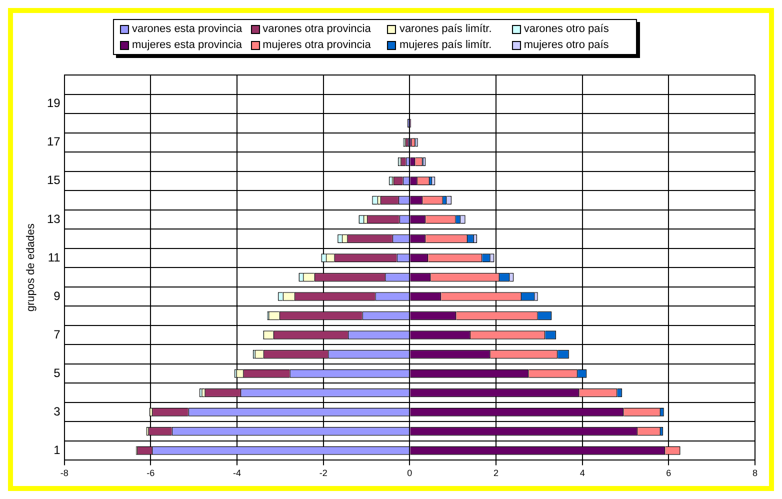 The height and width of the screenshot is (499, 782). What do you see at coordinates (237, 473) in the screenshot?
I see `x-tick-label: -4` at bounding box center [237, 473].